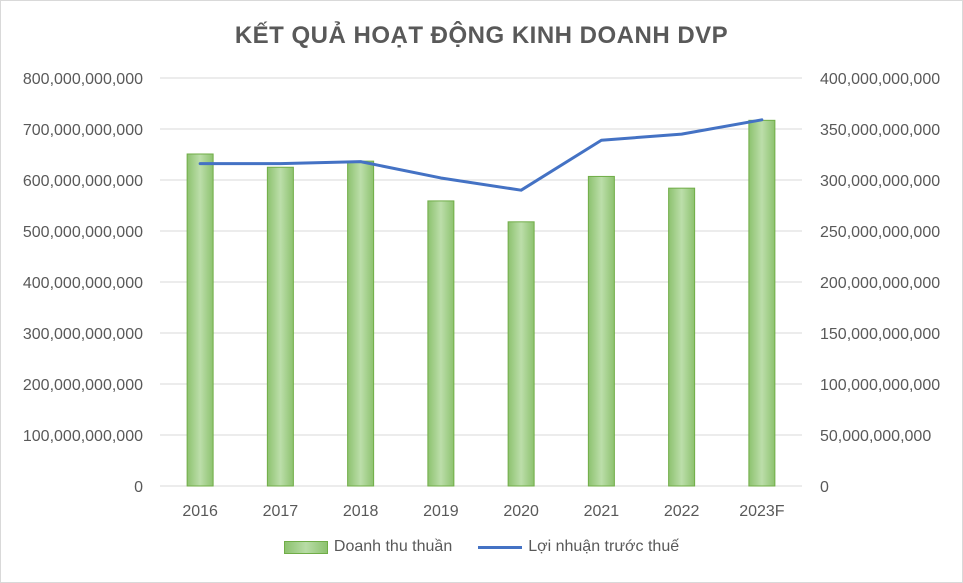 This screenshot has width=963, height=583. Describe the element at coordinates (83, 334) in the screenshot. I see `y-left-tick-label: 300,000,000,000` at that location.